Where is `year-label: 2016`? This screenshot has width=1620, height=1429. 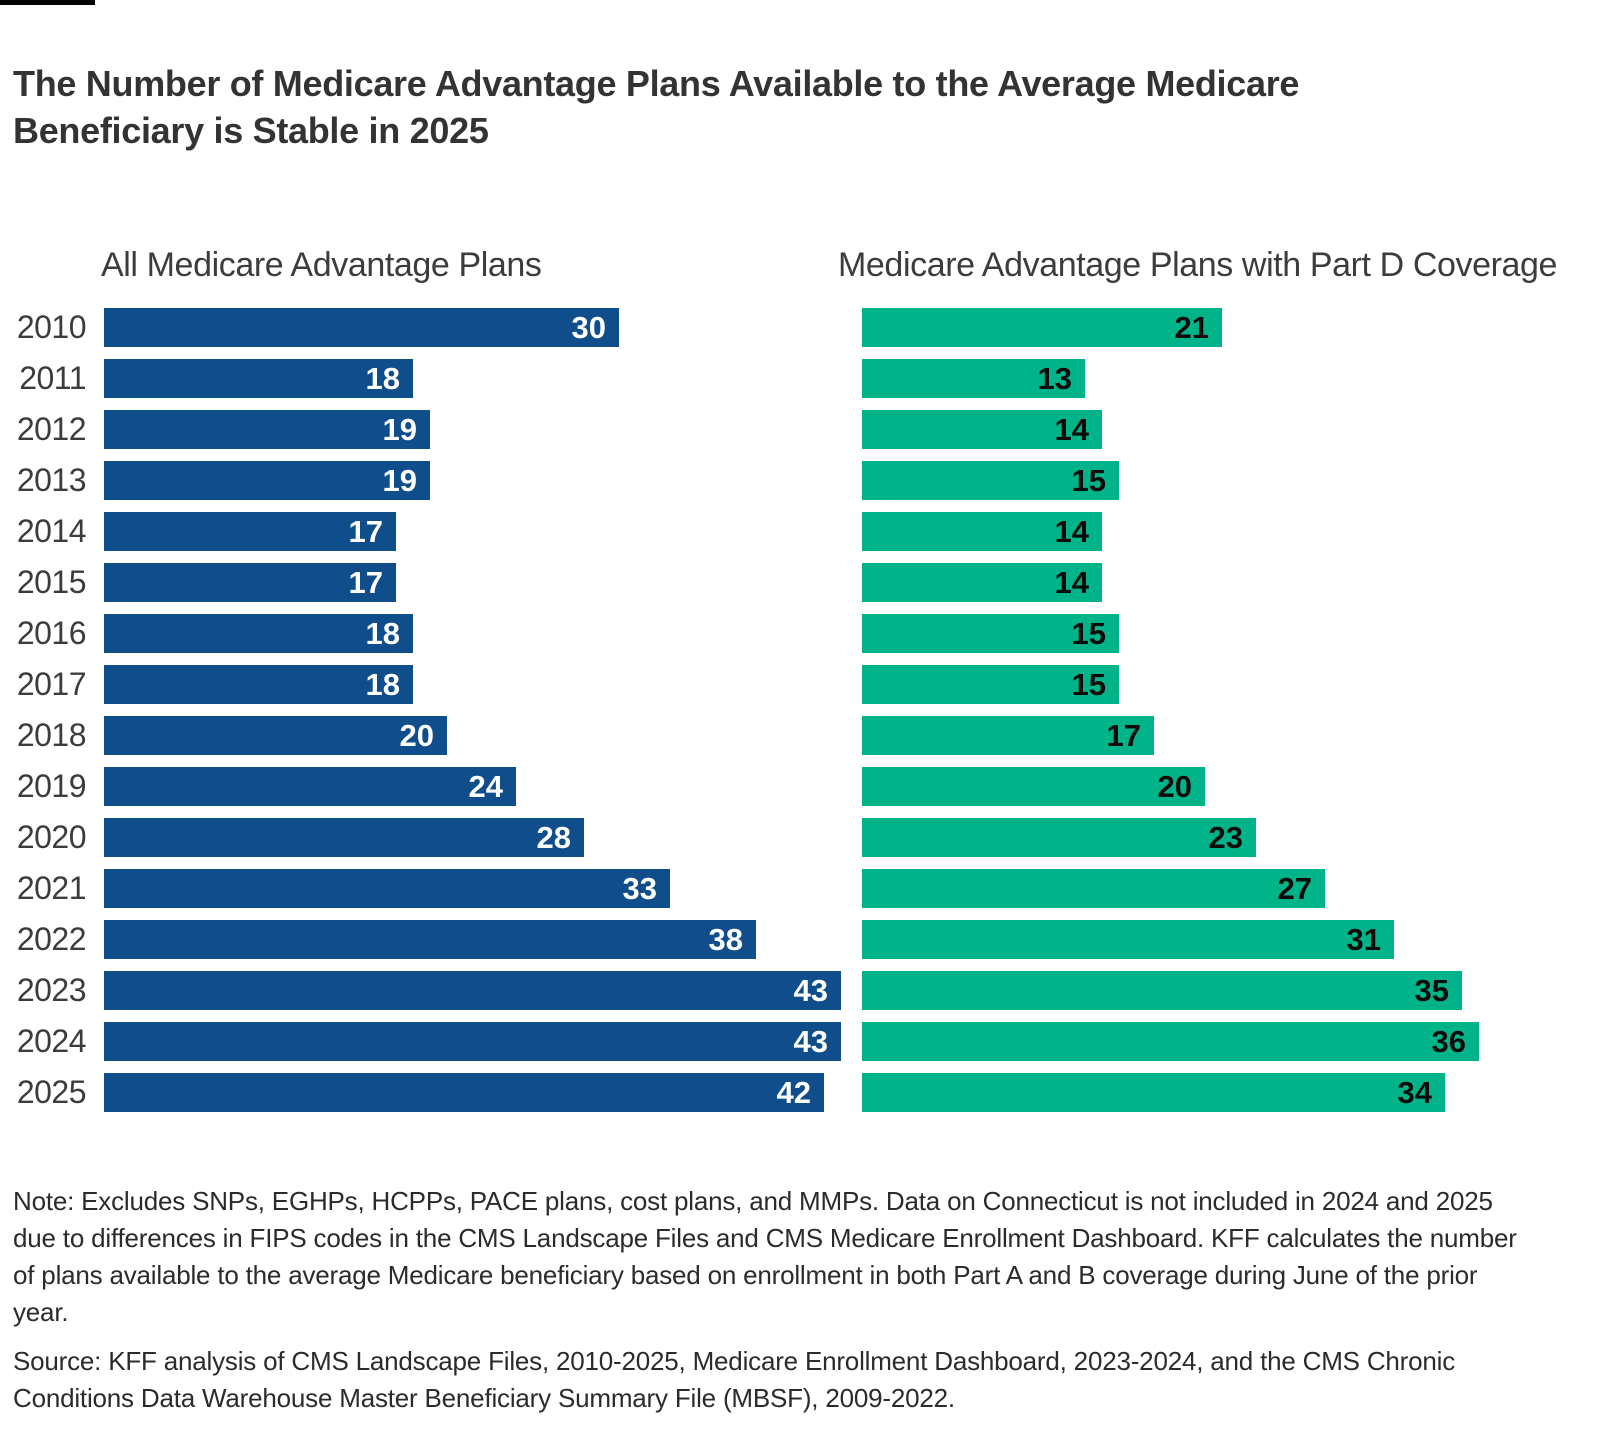
year-label: 2016 is located at coordinates (51, 633).